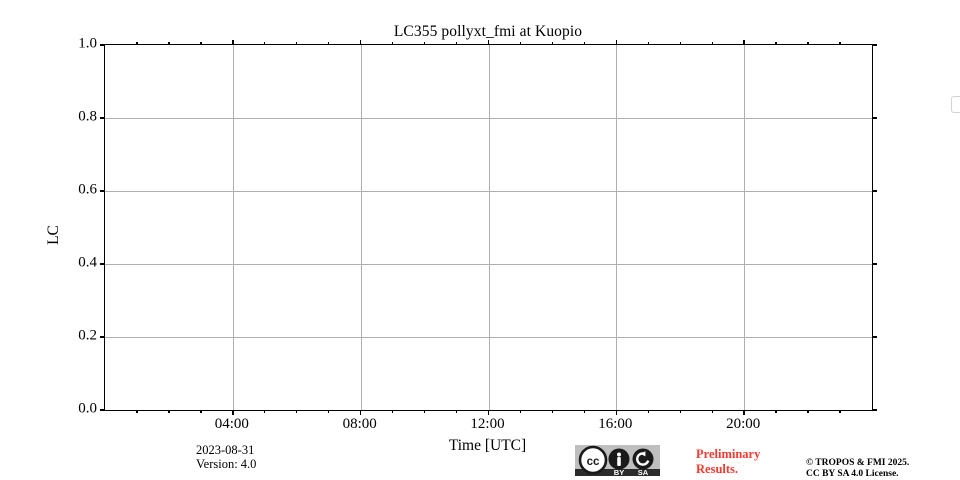 Image resolution: width=960 pixels, height=480 pixels. Describe the element at coordinates (488, 31) in the screenshot. I see `page-title: LC355 pollyxt_fmi at Kuopio` at that location.